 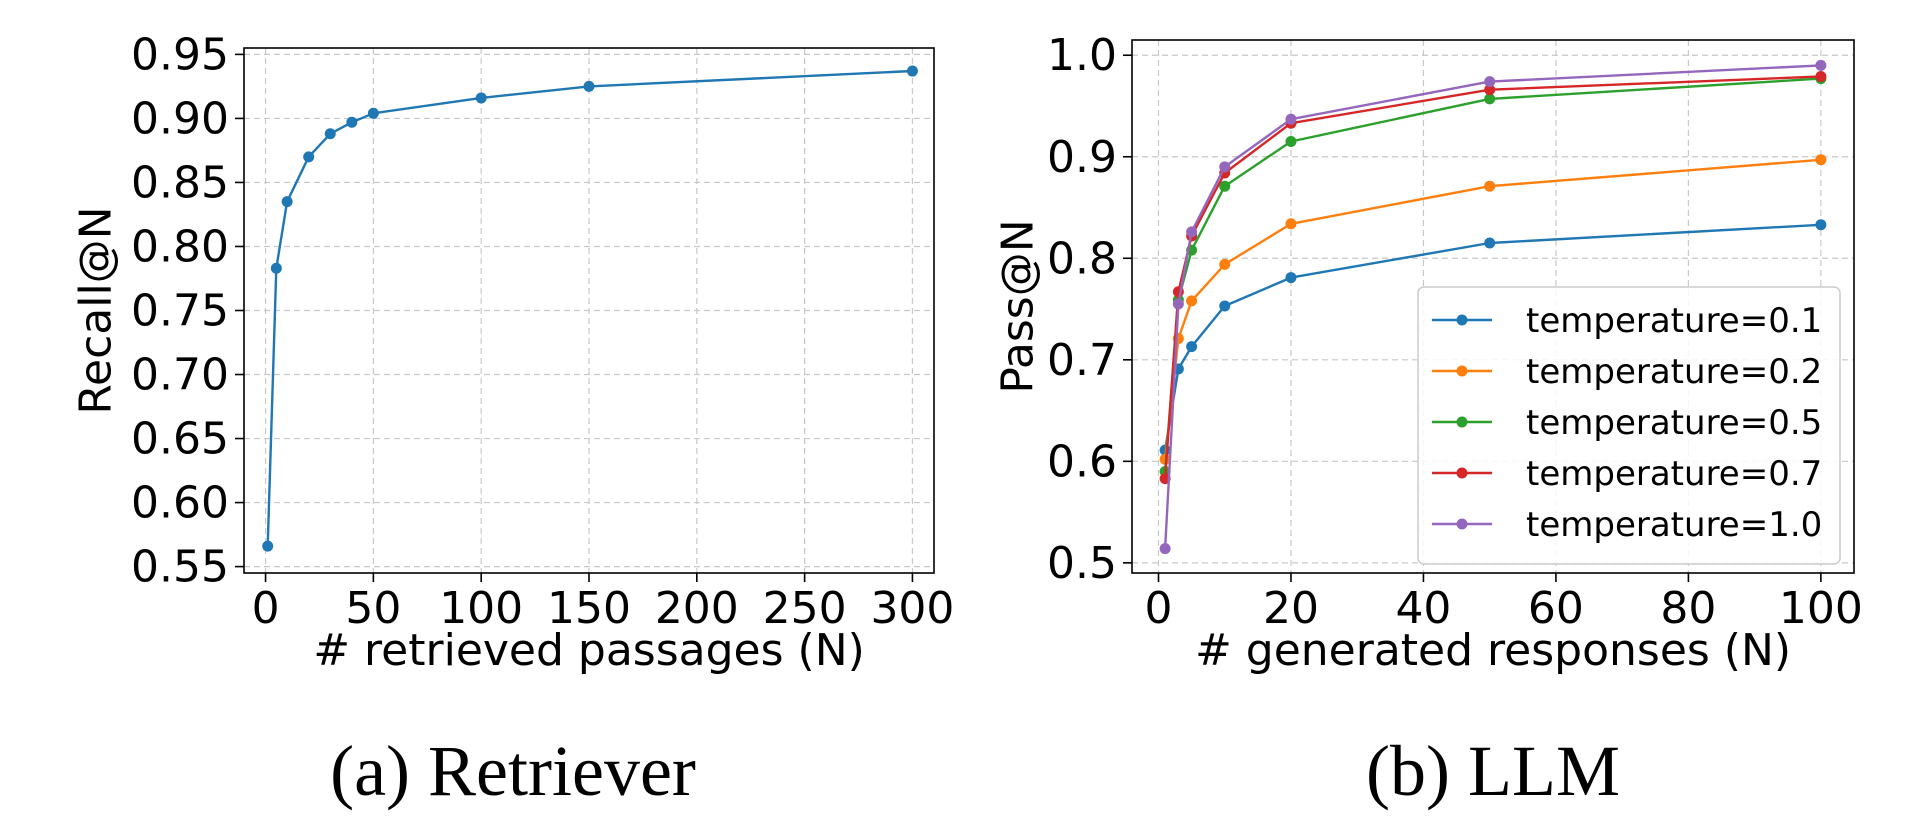 What do you see at coordinates (1688, 608) in the screenshot?
I see `llm-x-tick-label: 80` at bounding box center [1688, 608].